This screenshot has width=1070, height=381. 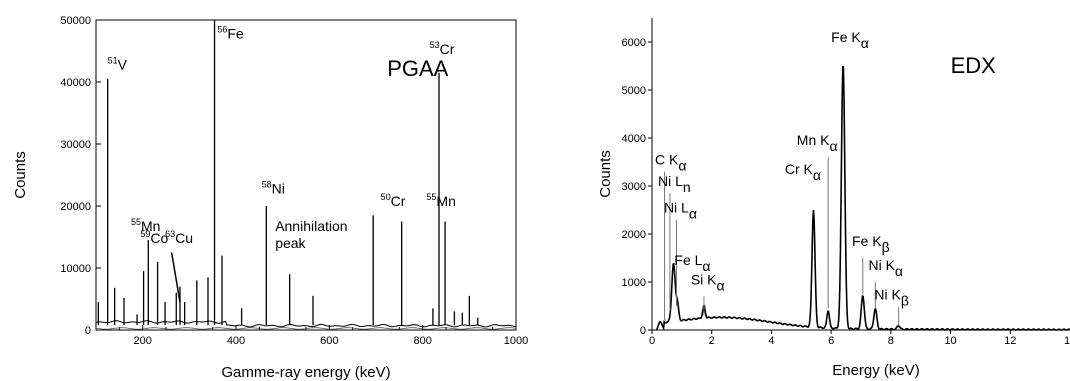 I want to click on pgaa-x-tick-label: 800, so click(x=422, y=341).